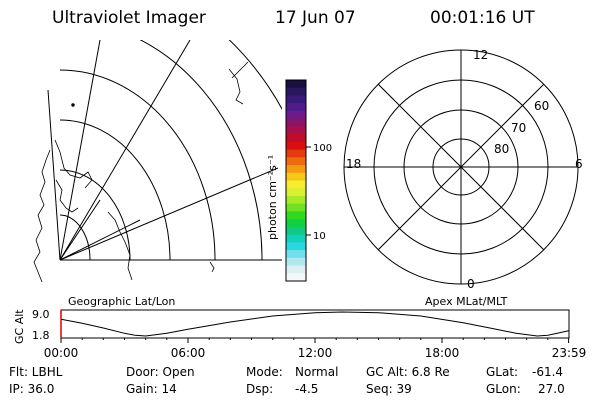 This screenshot has height=400, width=600. Describe the element at coordinates (503, 389) in the screenshot. I see `glon-label: GLon:` at that location.